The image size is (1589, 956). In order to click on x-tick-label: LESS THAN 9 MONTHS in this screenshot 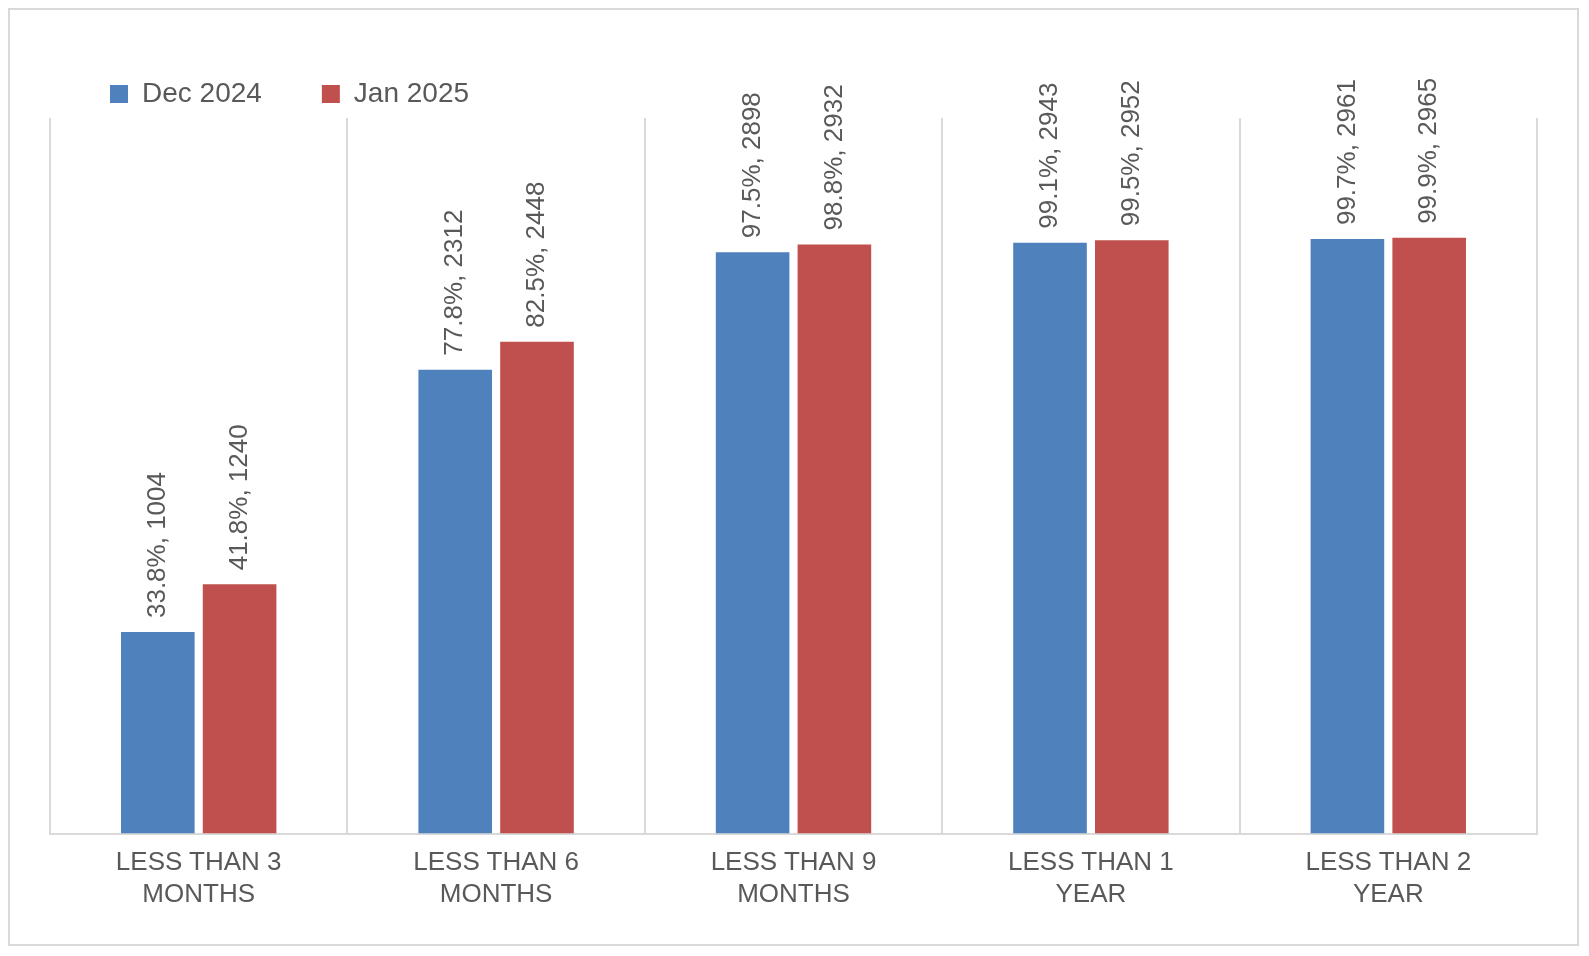, I will do `click(793, 877)`.